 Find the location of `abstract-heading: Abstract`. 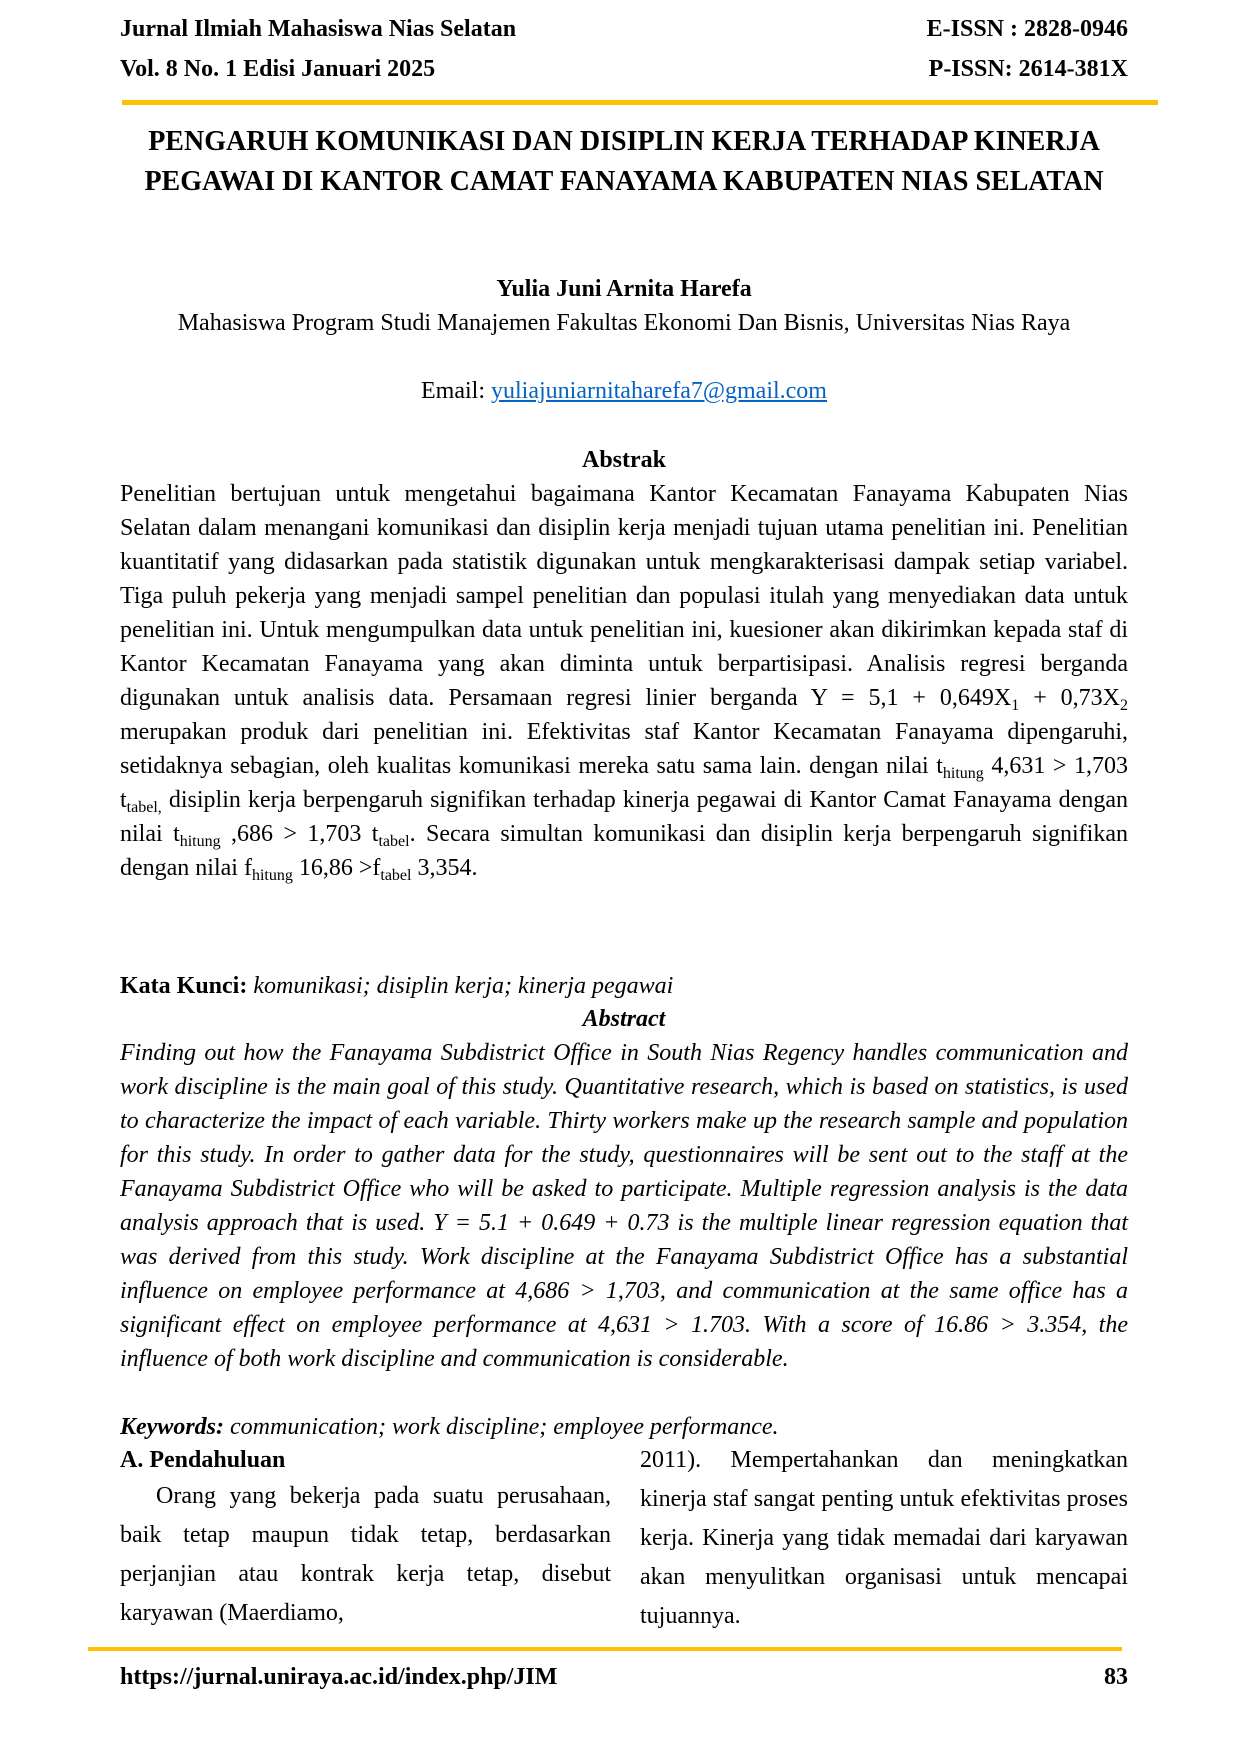

abstract-heading: Abstract is located at coordinates (624, 1019).